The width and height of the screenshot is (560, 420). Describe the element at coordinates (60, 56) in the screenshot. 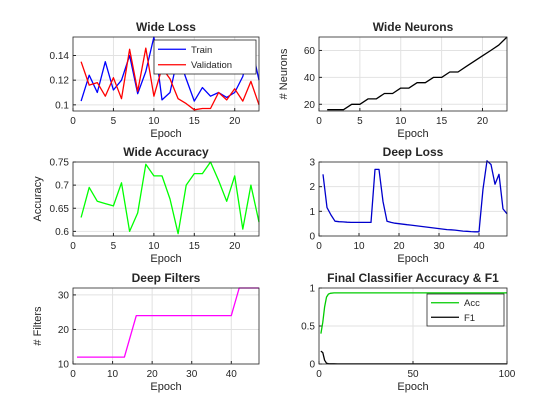

I see `y-tick-label: 0.14` at that location.